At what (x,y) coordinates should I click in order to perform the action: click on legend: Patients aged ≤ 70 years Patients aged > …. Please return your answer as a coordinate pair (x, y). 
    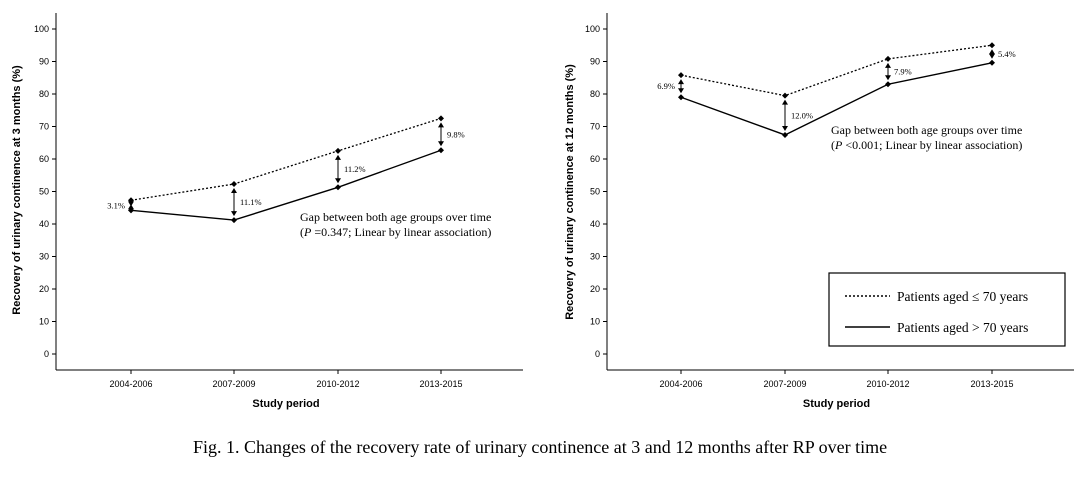
    Looking at the image, I should click on (947, 309).